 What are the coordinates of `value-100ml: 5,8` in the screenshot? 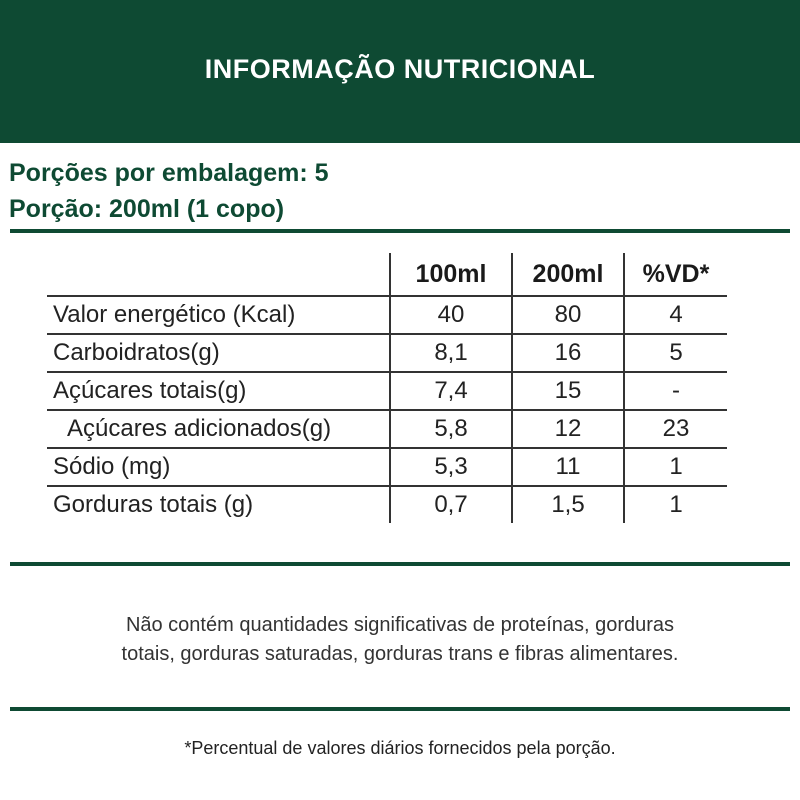 It's located at (450, 428).